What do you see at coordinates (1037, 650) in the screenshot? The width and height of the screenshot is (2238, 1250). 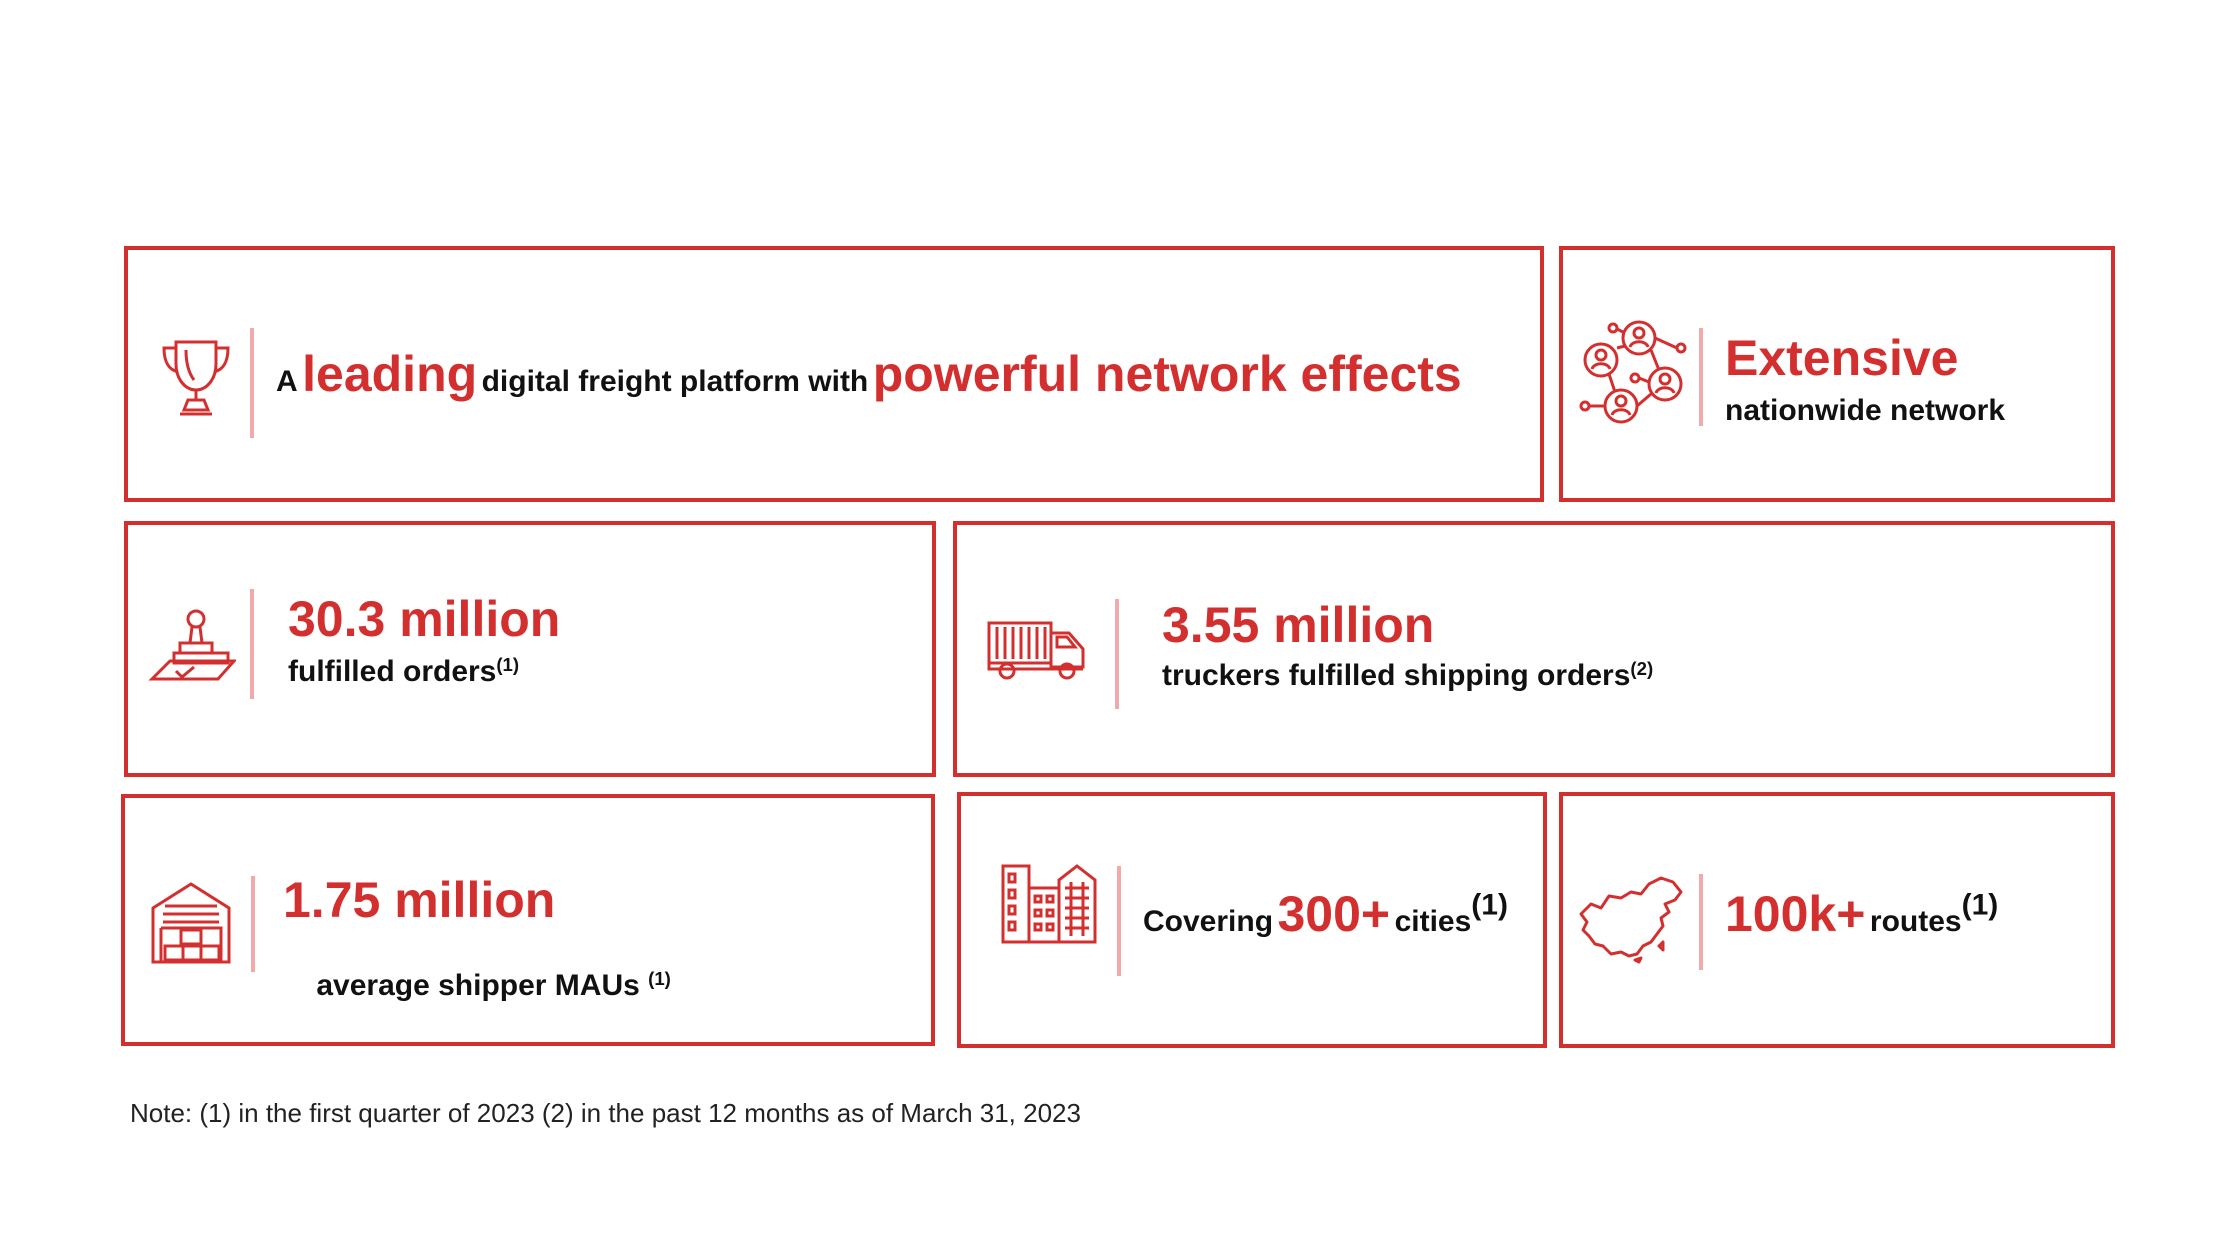 I see `truck-icon` at bounding box center [1037, 650].